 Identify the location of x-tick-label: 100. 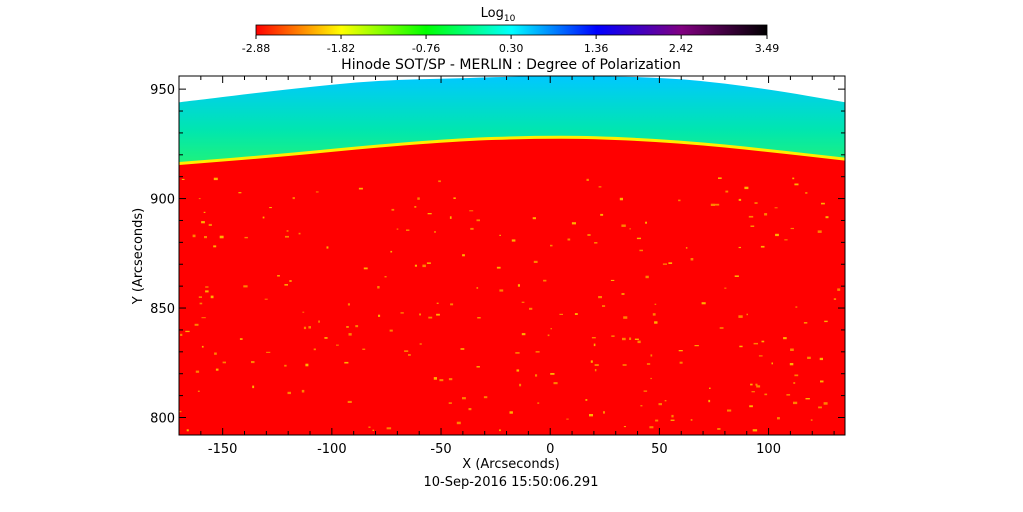
(768, 449).